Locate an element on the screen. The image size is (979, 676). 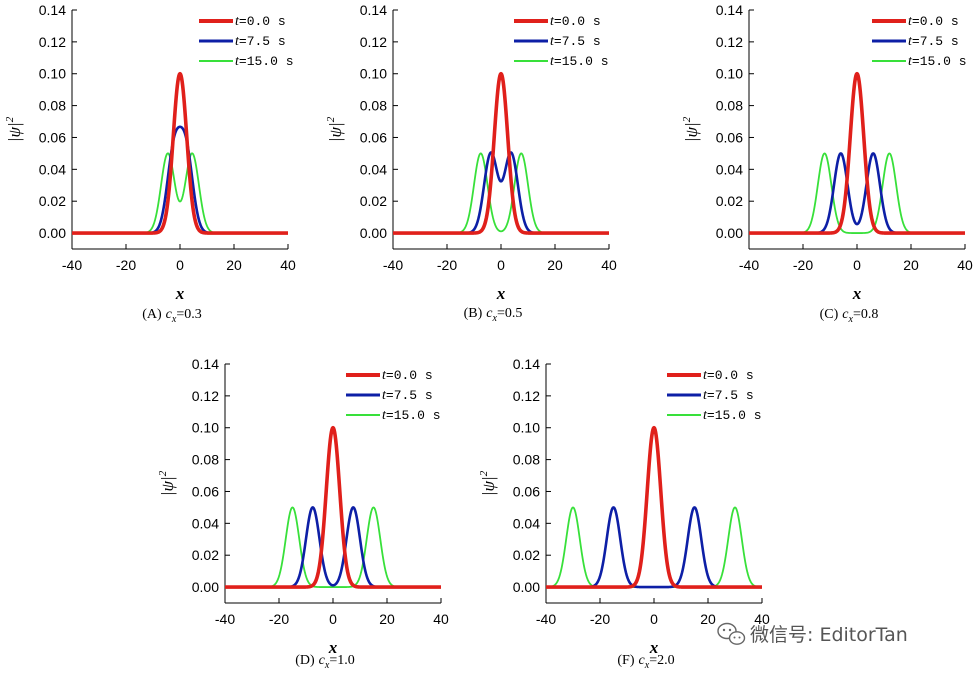
caption-value: =0.8 is located at coordinates (865, 314).